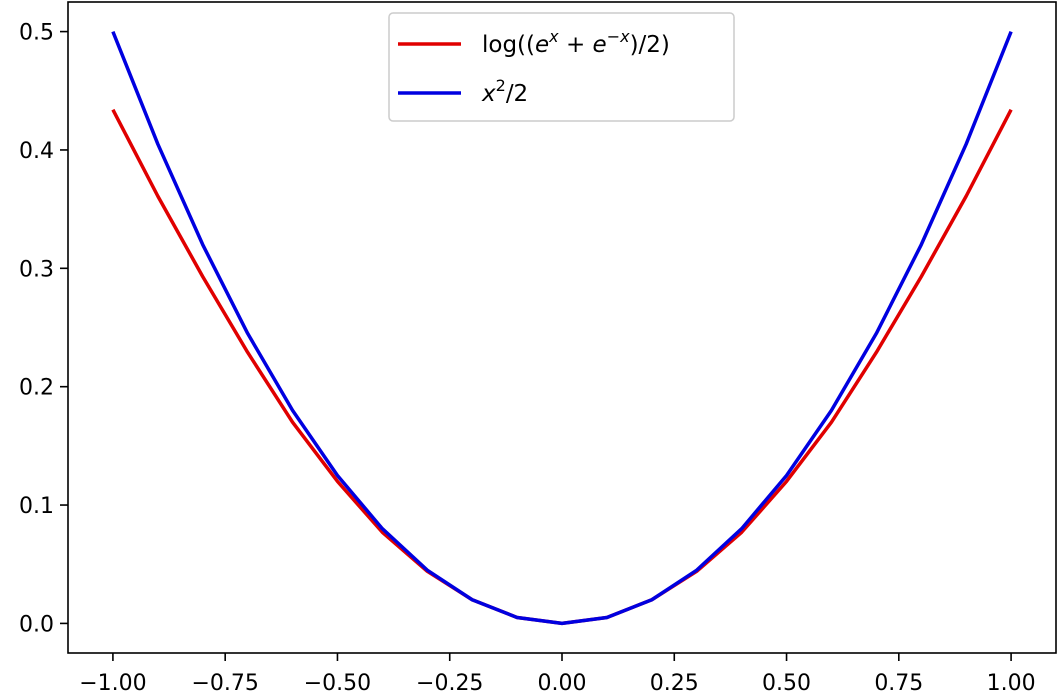  I want to click on legend-label-half-square: x2/2, so click(504, 91).